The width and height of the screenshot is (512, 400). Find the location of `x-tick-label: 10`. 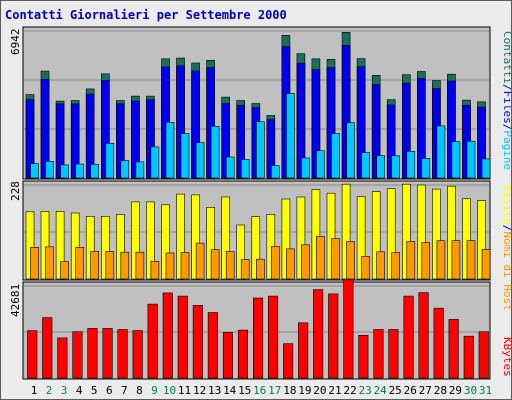

x-tick-label: 10 is located at coordinates (169, 390).